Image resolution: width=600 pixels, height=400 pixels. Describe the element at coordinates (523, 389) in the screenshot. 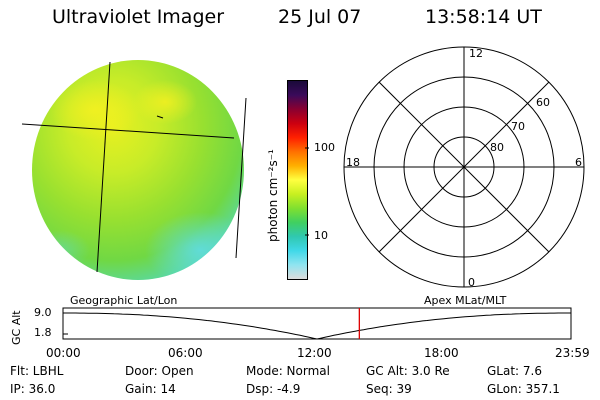

I see `info-glon: GLon: 357.1` at that location.